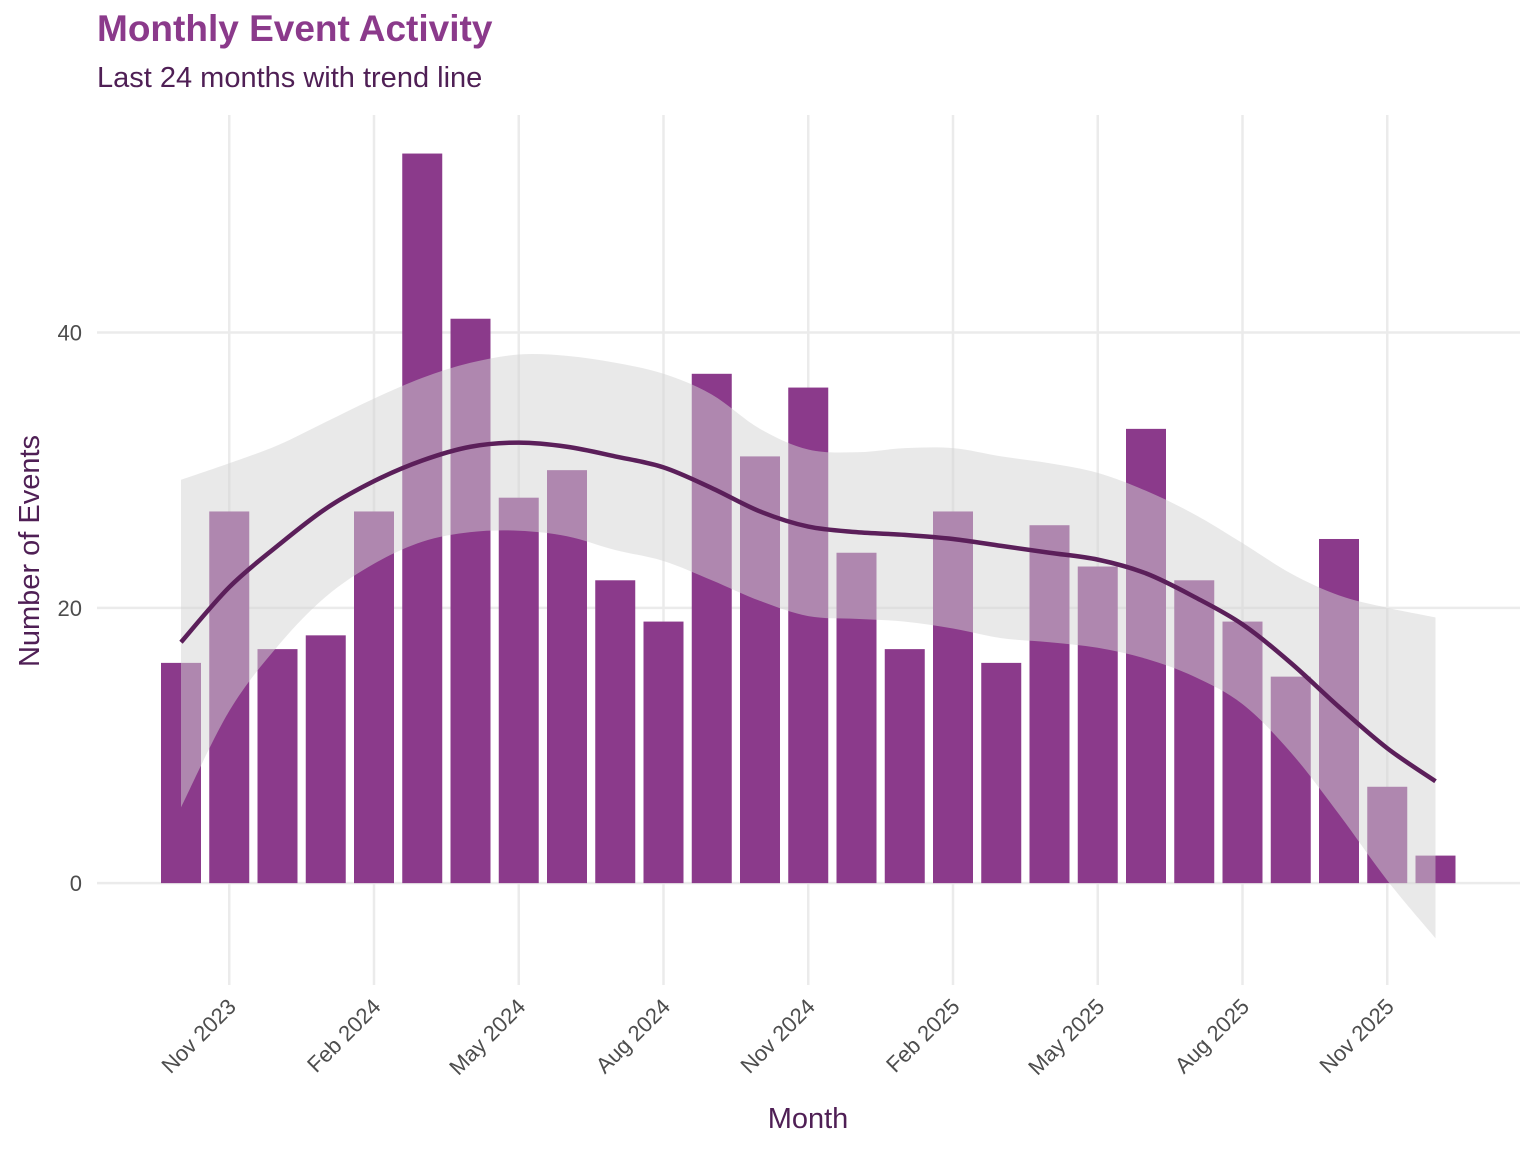 The height and width of the screenshot is (1152, 1536). Describe the element at coordinates (1357, 1036) in the screenshot. I see `x-tick-label: Nov 2025` at that location.